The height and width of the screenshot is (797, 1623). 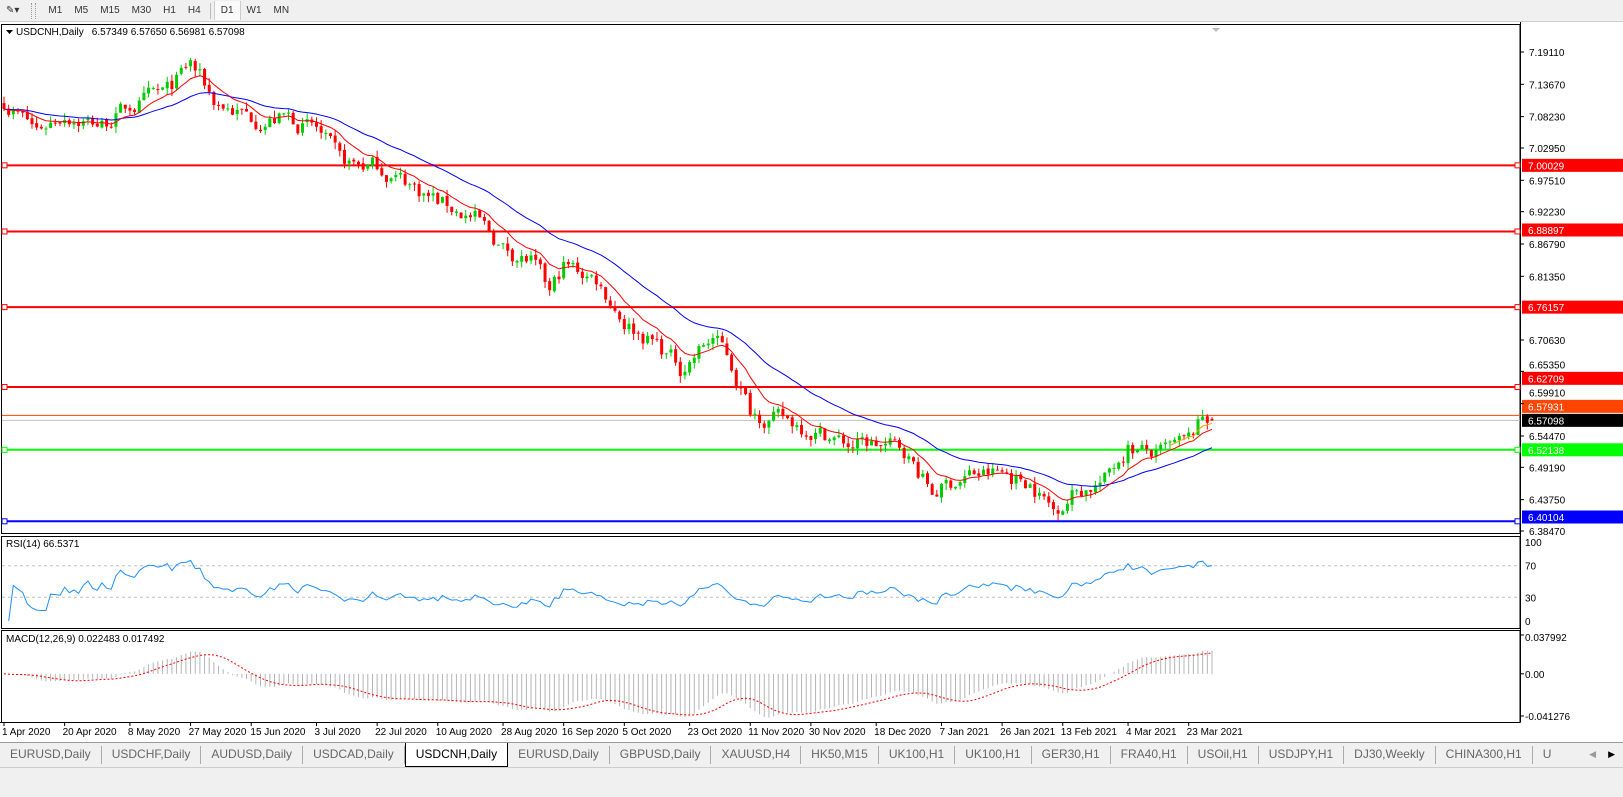 I want to click on time-axis-label: 30 Nov 2020, so click(x=837, y=732).